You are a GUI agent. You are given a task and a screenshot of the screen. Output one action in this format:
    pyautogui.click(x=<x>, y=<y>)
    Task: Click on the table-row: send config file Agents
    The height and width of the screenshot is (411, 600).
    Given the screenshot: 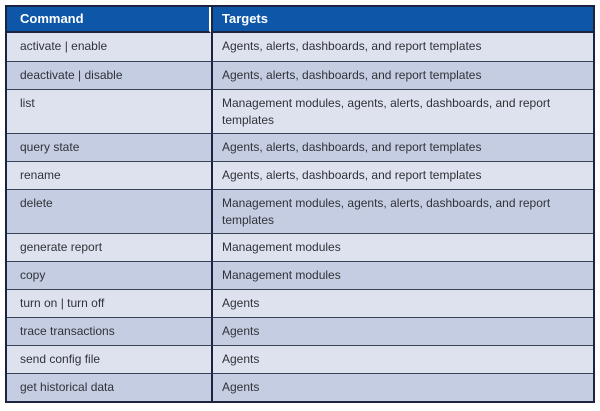 What is the action you would take?
    pyautogui.click(x=300, y=359)
    